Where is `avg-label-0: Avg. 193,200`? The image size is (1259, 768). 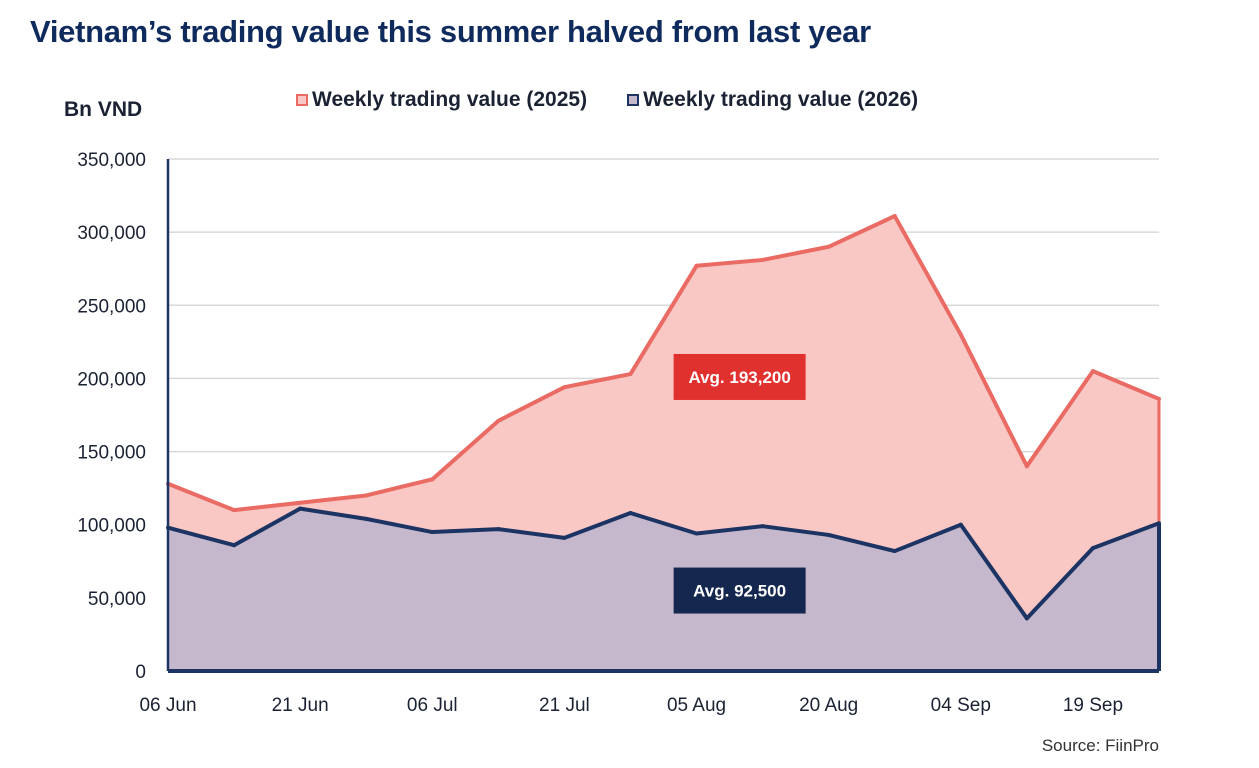
avg-label-0: Avg. 193,200 is located at coordinates (739, 377).